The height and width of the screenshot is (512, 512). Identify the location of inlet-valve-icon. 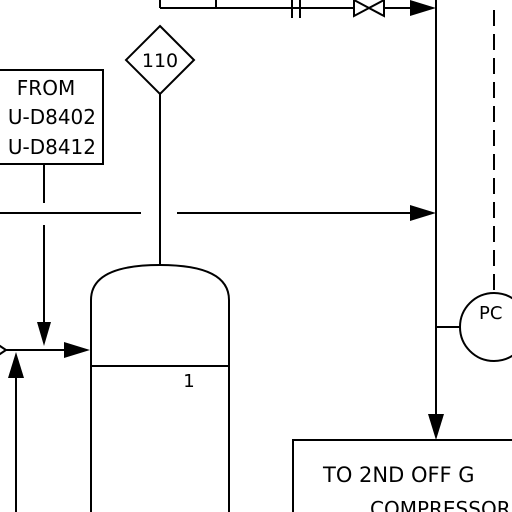
(4, 350).